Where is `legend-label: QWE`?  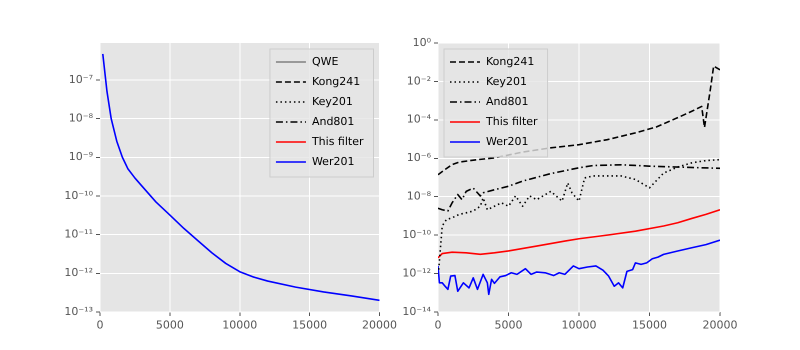
legend-label: QWE is located at coordinates (325, 61).